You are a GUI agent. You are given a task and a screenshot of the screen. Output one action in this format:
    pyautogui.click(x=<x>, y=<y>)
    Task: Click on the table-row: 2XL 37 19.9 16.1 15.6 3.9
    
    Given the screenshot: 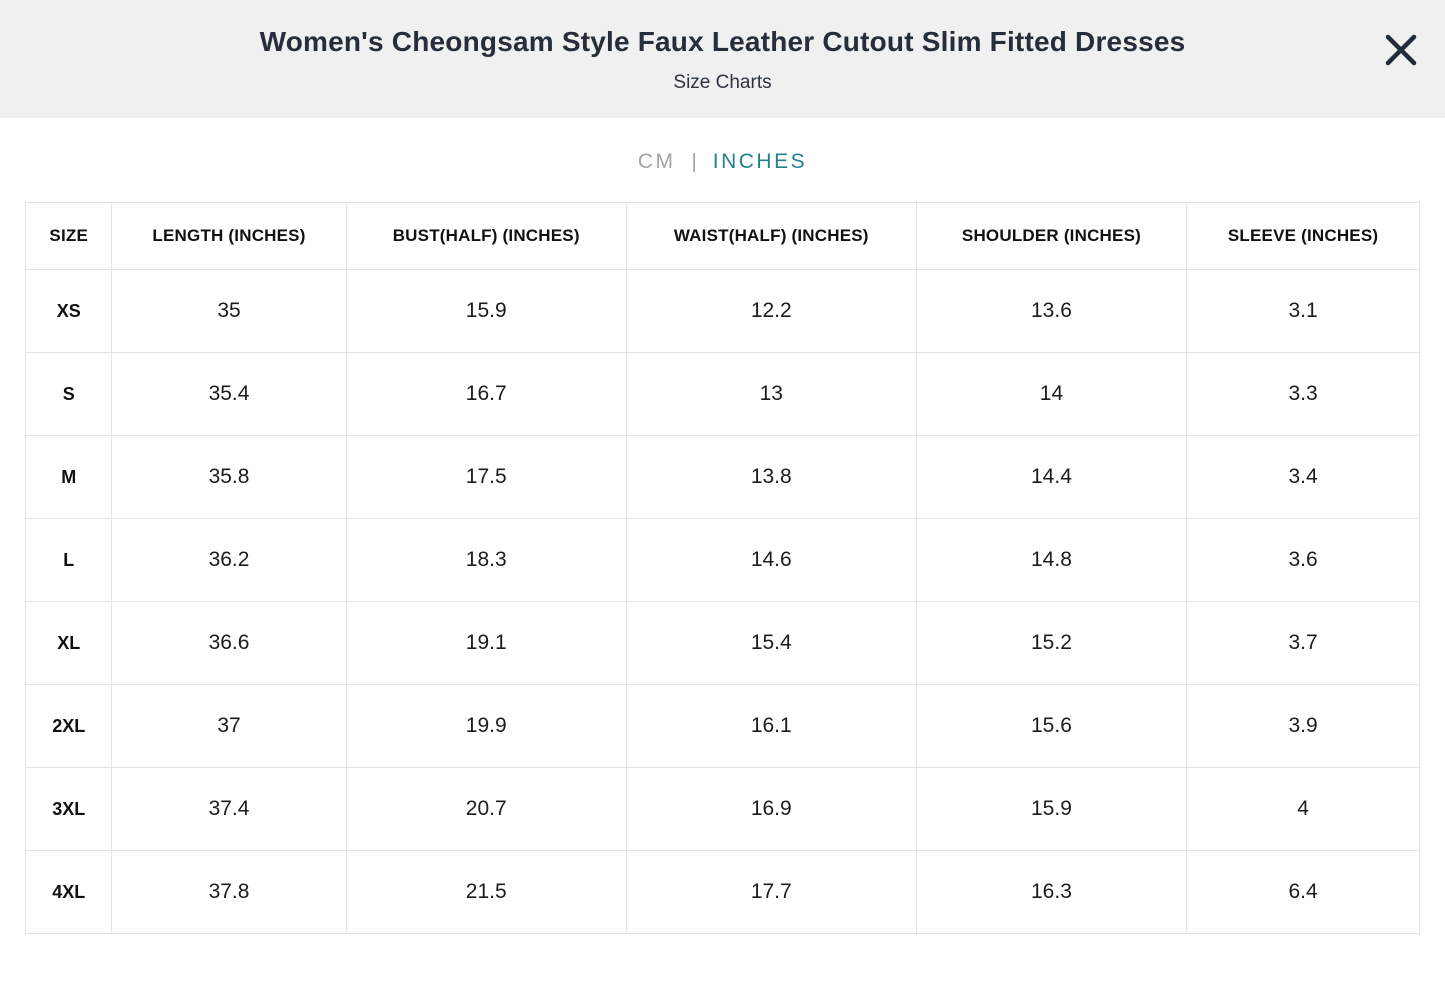 What is the action you would take?
    pyautogui.click(x=722, y=726)
    